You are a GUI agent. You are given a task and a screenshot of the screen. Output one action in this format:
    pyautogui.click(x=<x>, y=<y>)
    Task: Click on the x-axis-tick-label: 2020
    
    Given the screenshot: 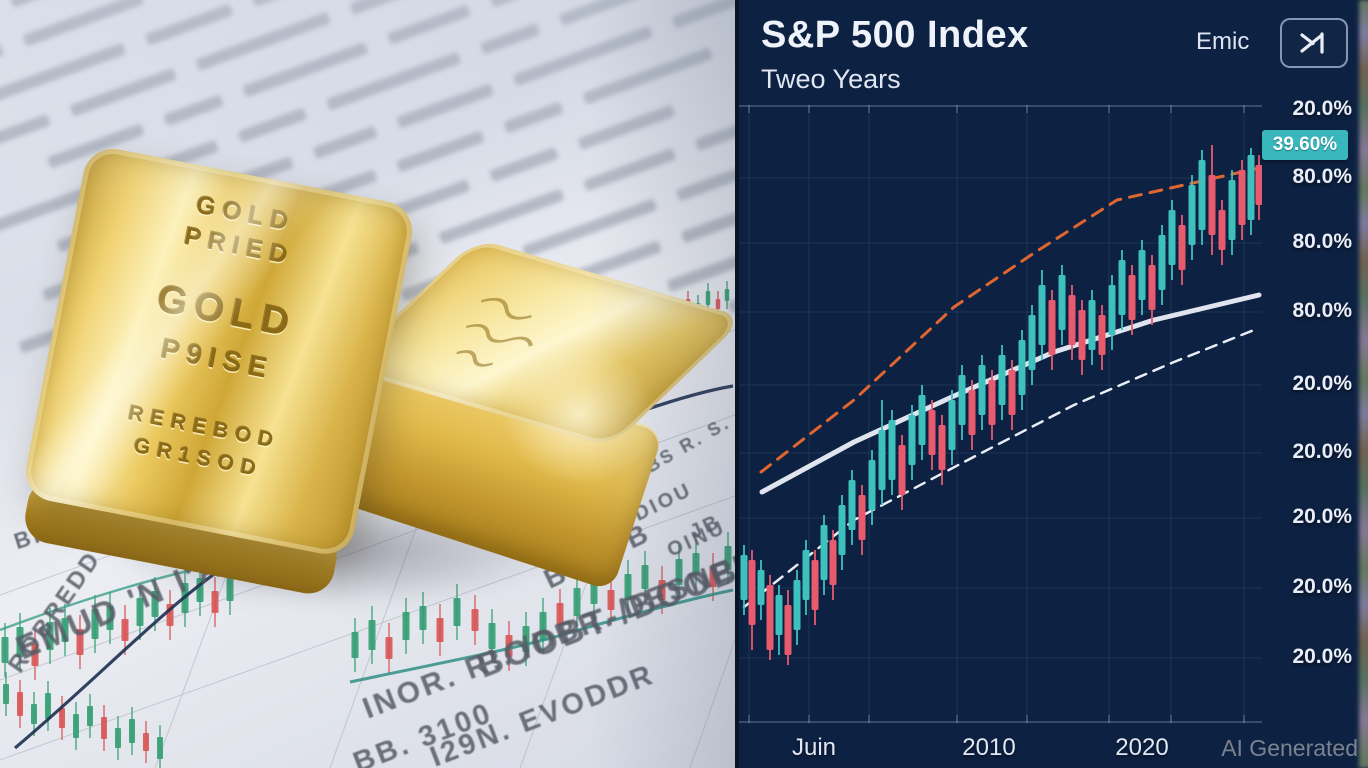 What is the action you would take?
    pyautogui.click(x=1142, y=747)
    